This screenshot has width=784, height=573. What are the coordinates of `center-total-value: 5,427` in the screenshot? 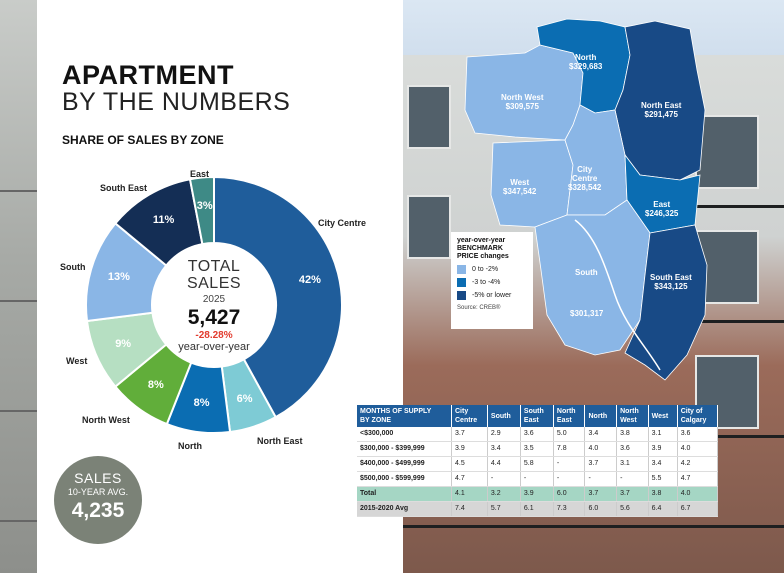 It's located at (214, 317).